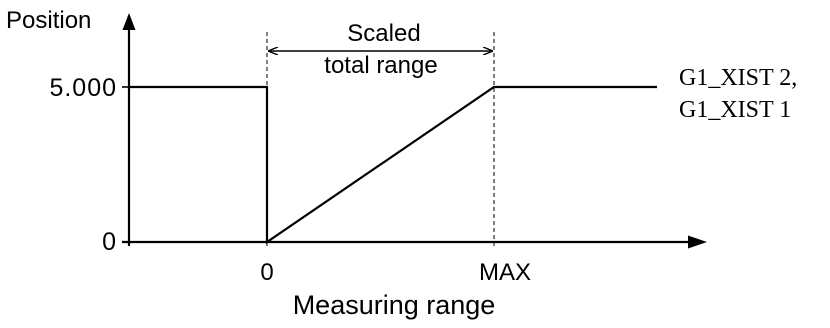  What do you see at coordinates (48, 20) in the screenshot?
I see `y-axis-label: Position` at bounding box center [48, 20].